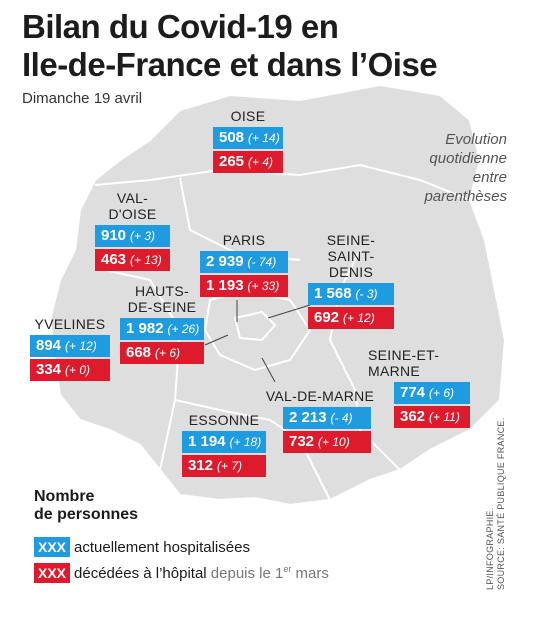  I want to click on dept-val-doise: VAL-D'OISE 910 (+ 3) 463 (+ 13), so click(132, 230).